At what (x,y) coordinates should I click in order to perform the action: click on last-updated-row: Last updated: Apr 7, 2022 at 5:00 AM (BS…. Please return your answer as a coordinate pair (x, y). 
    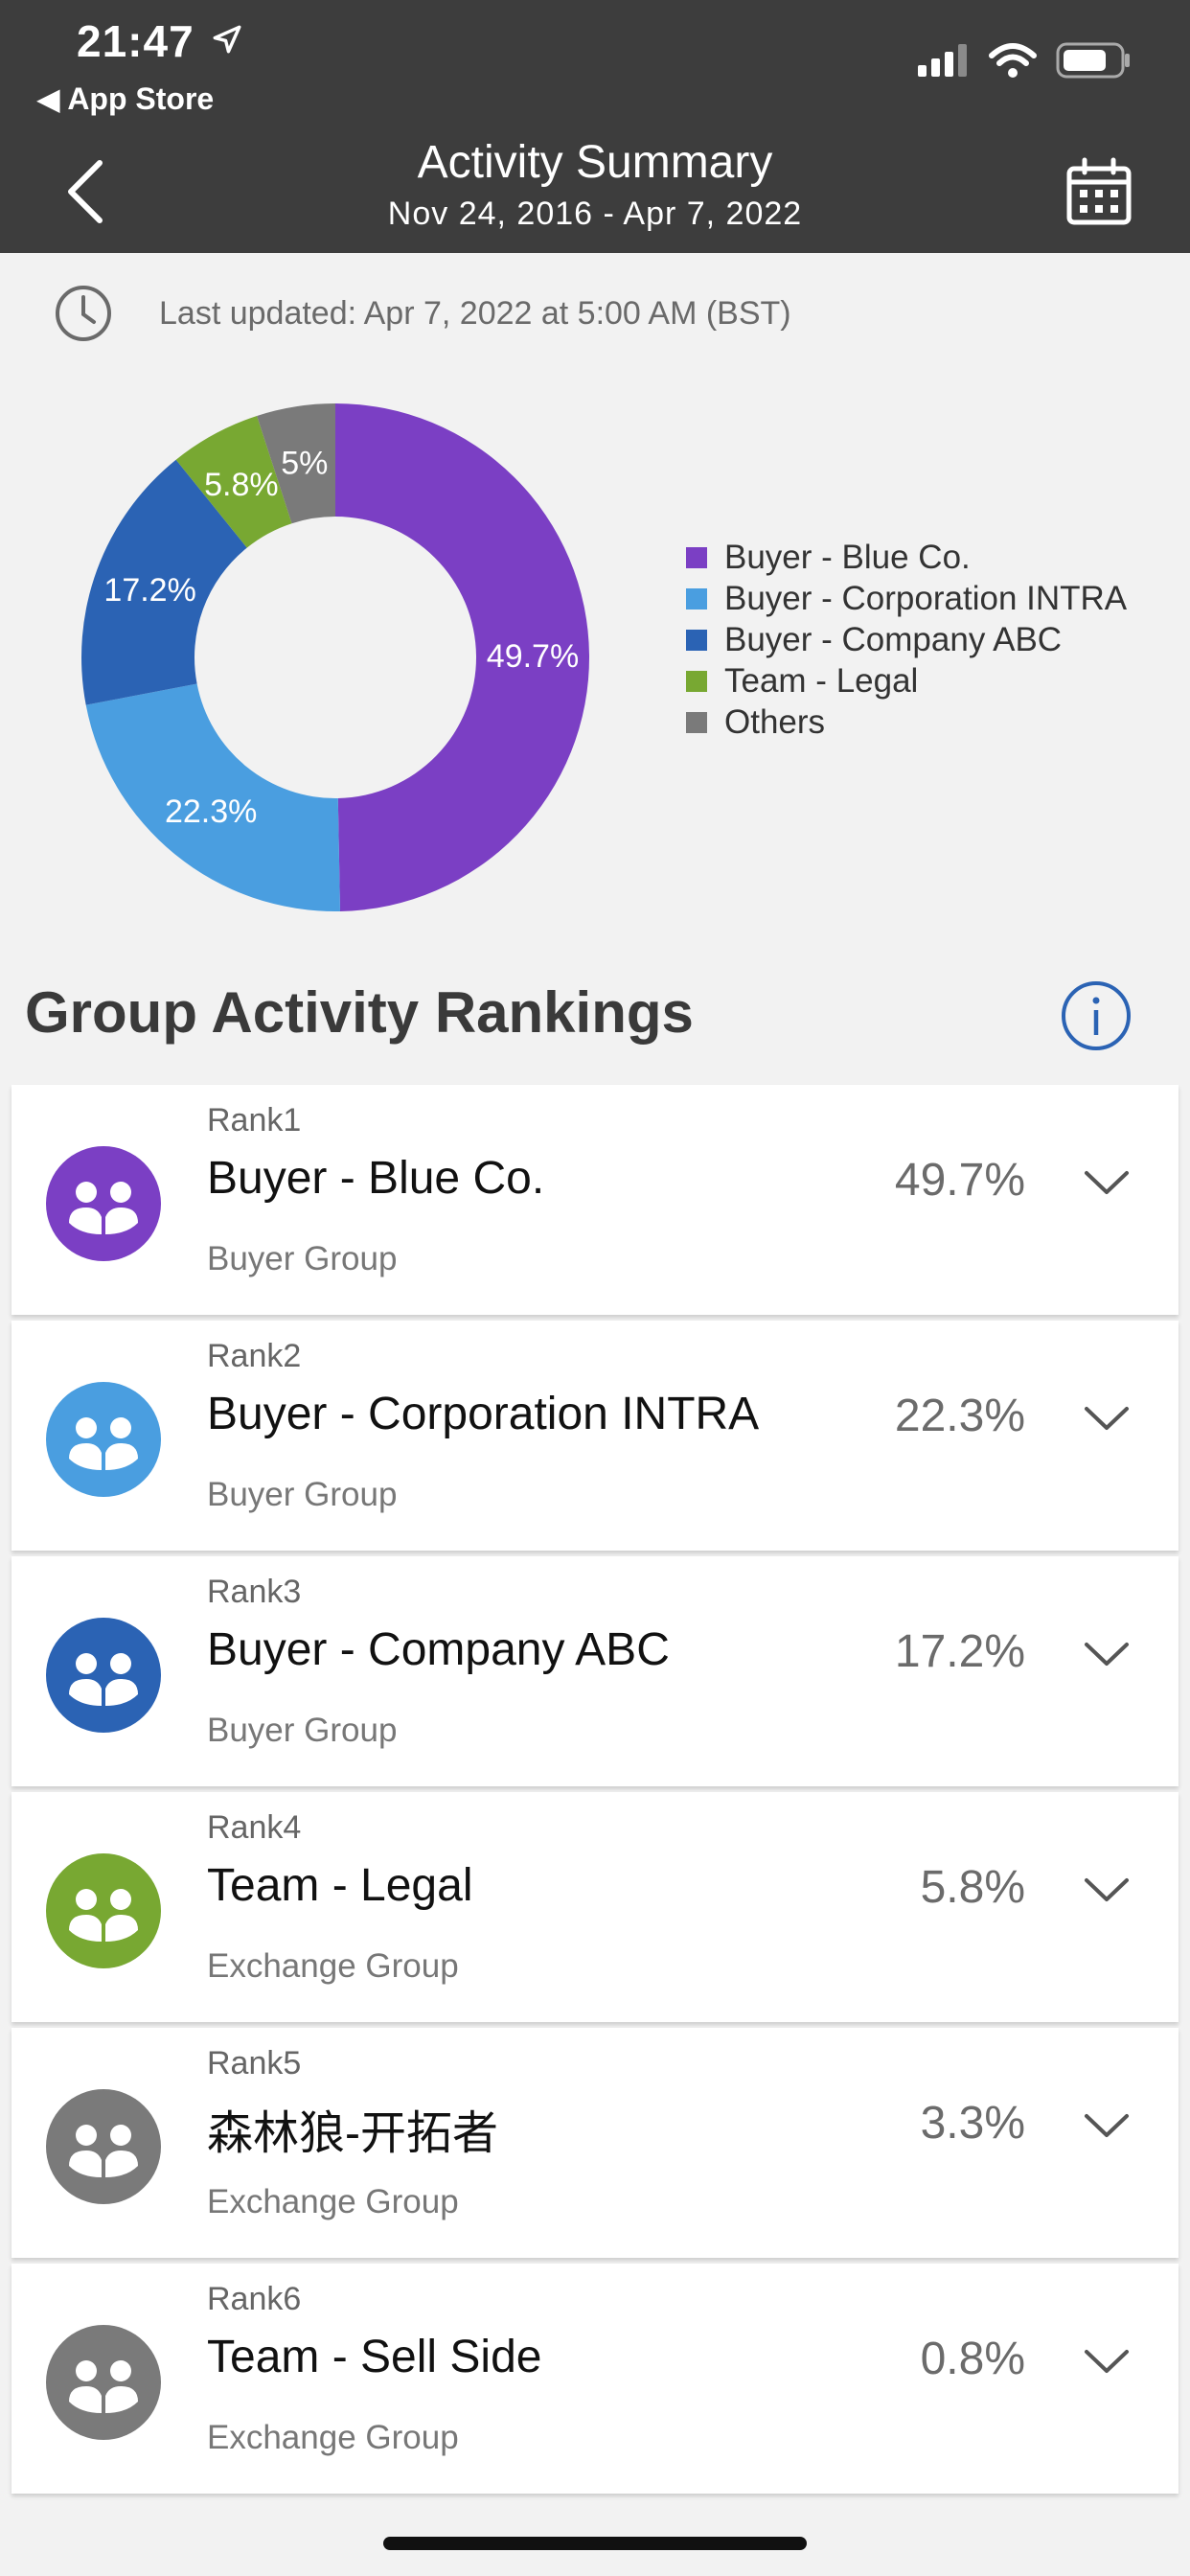
    Looking at the image, I should click on (422, 313).